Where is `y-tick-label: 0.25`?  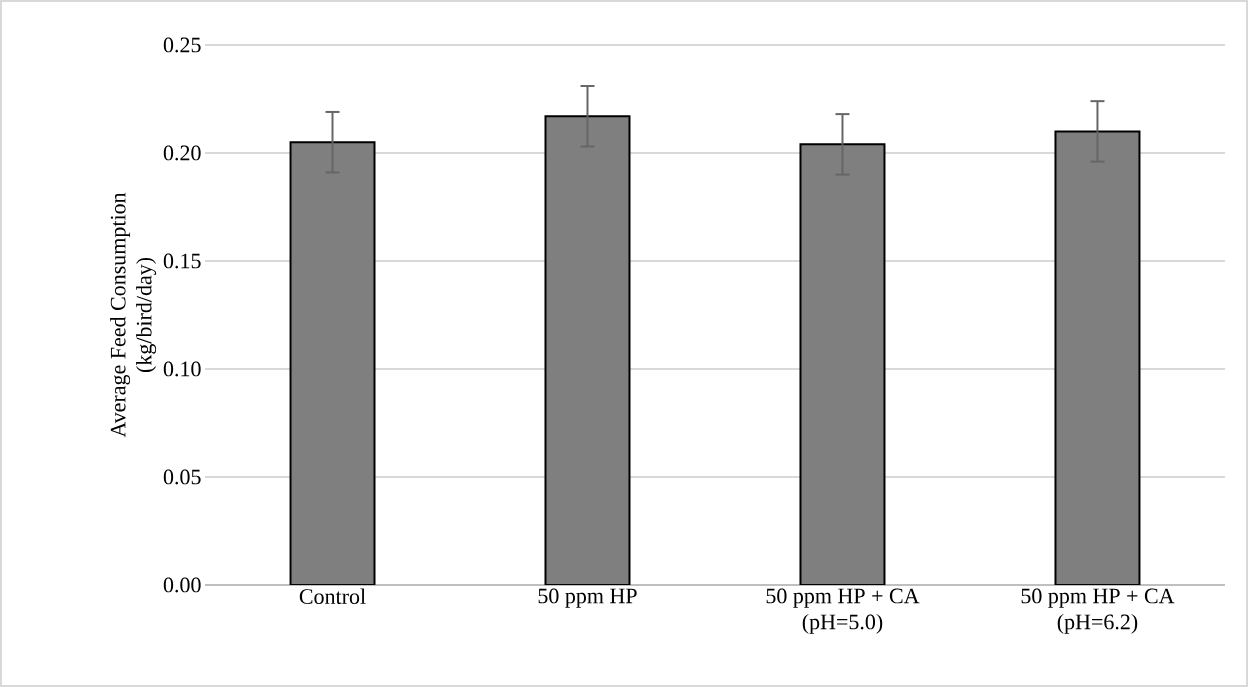 y-tick-label: 0.25 is located at coordinates (182, 45).